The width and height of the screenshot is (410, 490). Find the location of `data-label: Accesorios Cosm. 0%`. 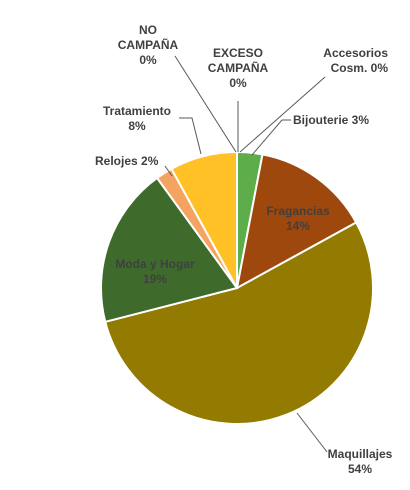

data-label: Accesorios Cosm. 0% is located at coordinates (355, 60).